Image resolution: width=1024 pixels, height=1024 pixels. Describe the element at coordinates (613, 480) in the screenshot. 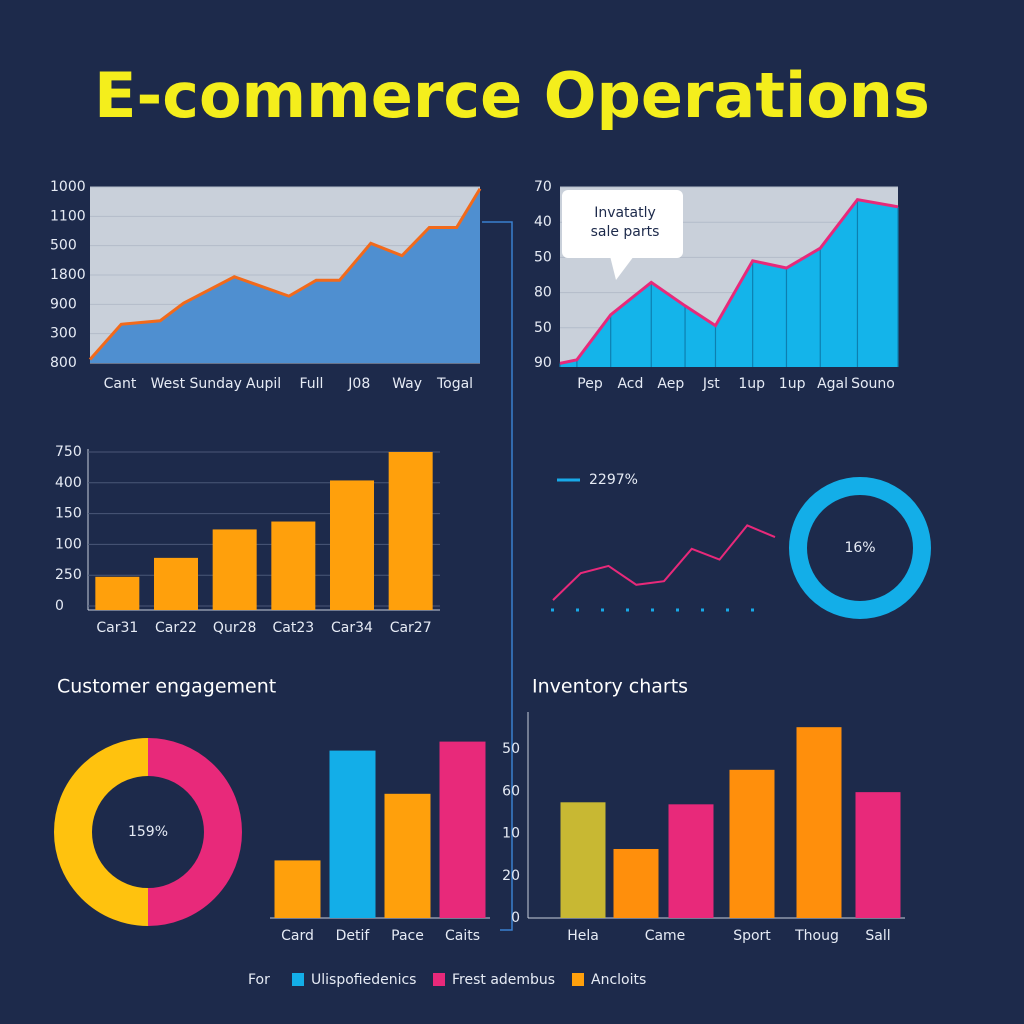

I see `legend-label: 2297%` at that location.